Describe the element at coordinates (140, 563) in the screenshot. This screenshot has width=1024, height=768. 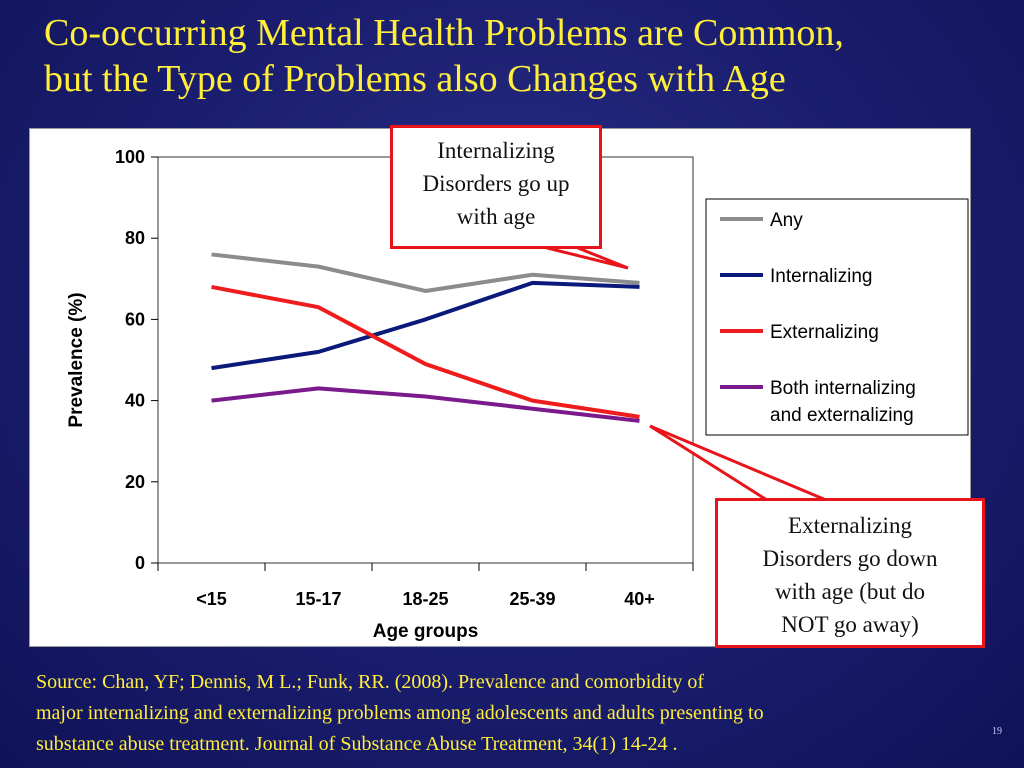
I see `y-tick-label: 0` at that location.